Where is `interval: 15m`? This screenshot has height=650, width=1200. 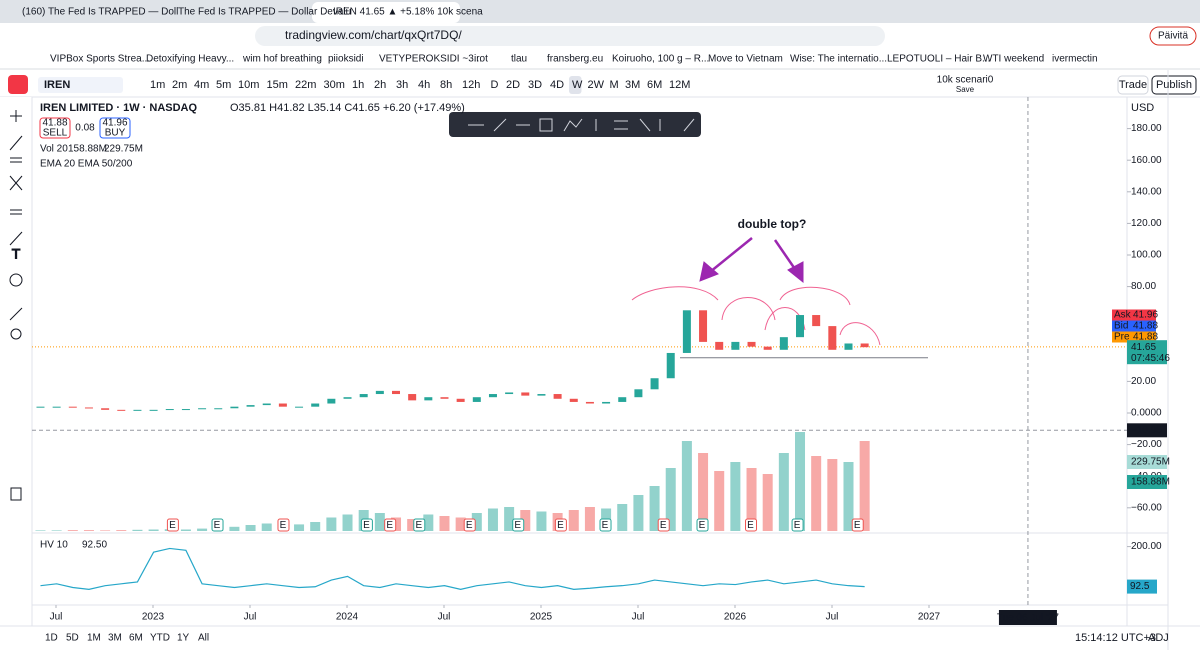 interval: 15m is located at coordinates (277, 85).